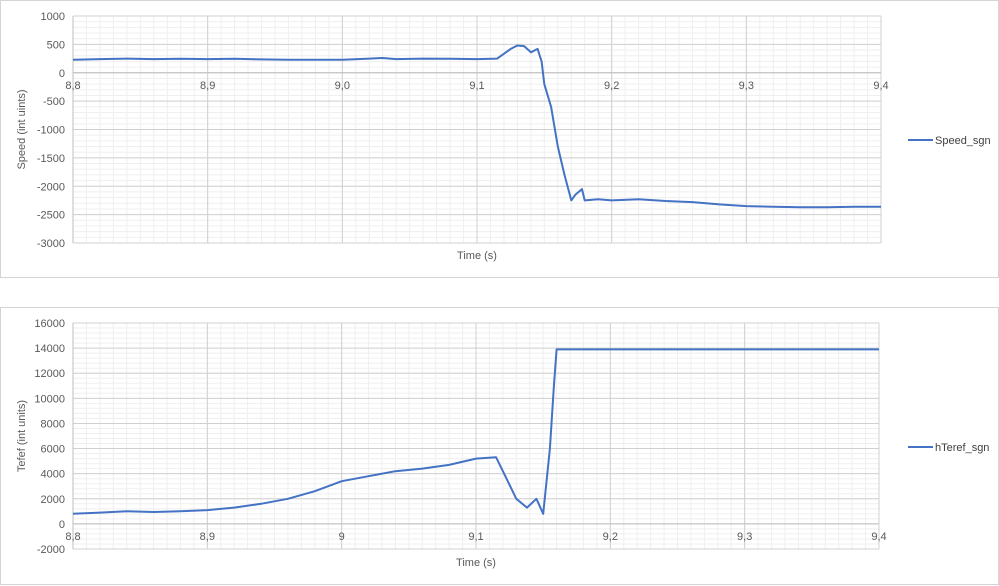 This screenshot has width=999, height=586. What do you see at coordinates (49, 324) in the screenshot?
I see `y-tick-label: 16000` at bounding box center [49, 324].